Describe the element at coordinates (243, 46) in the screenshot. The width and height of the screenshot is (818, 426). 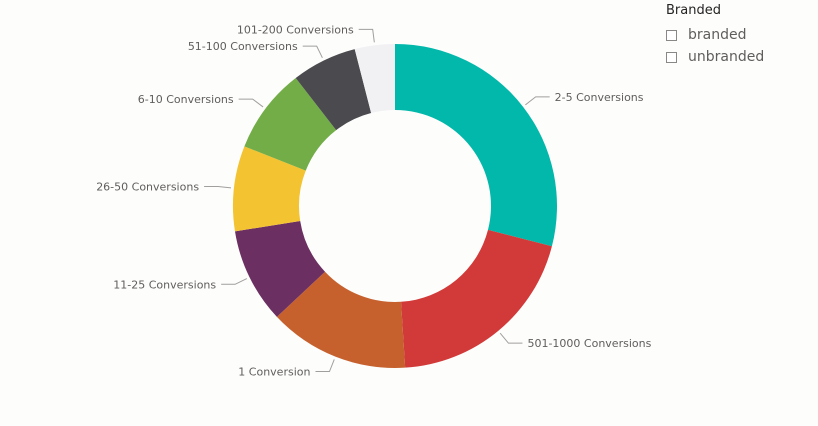
I see `label-51-100-conversions: 51-100 Conversions` at that location.